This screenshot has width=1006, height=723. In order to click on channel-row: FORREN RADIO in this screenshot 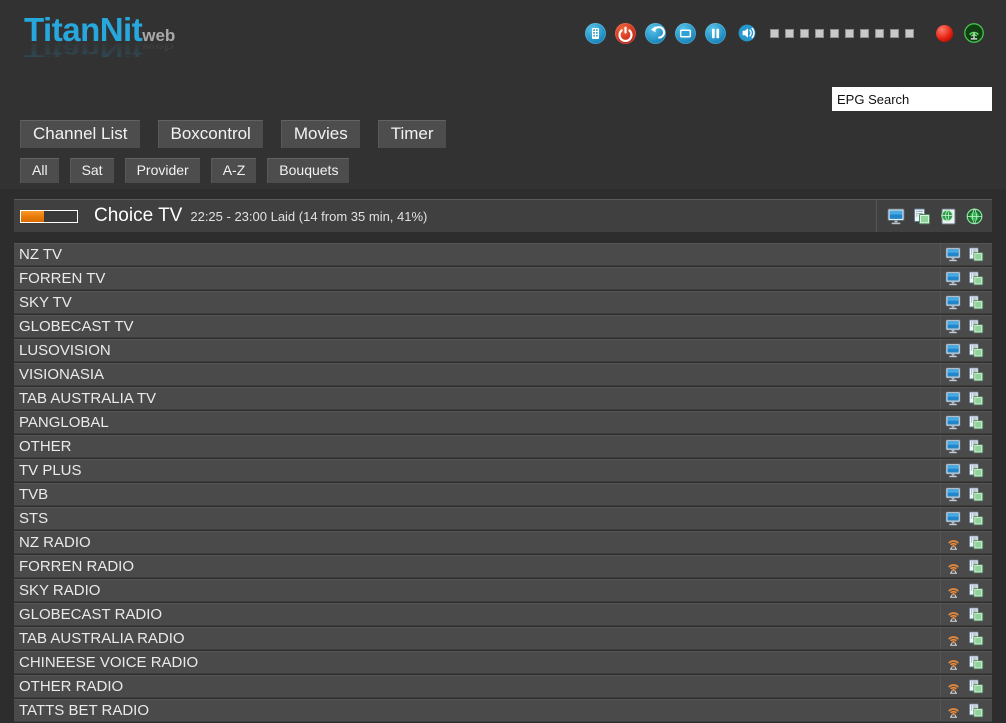, I will do `click(503, 566)`.